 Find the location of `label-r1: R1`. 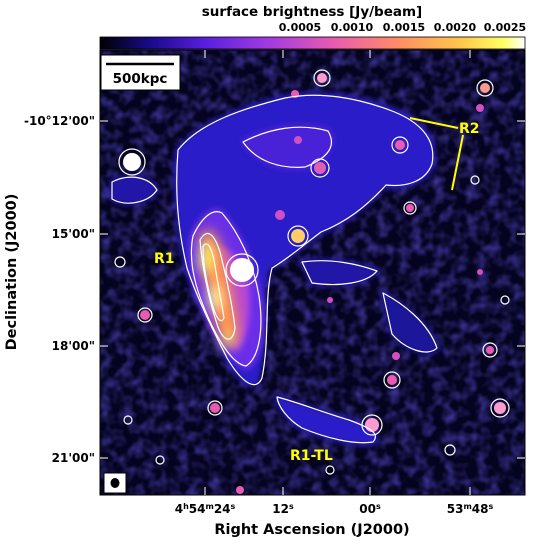

label-r1: R1 is located at coordinates (164, 259).